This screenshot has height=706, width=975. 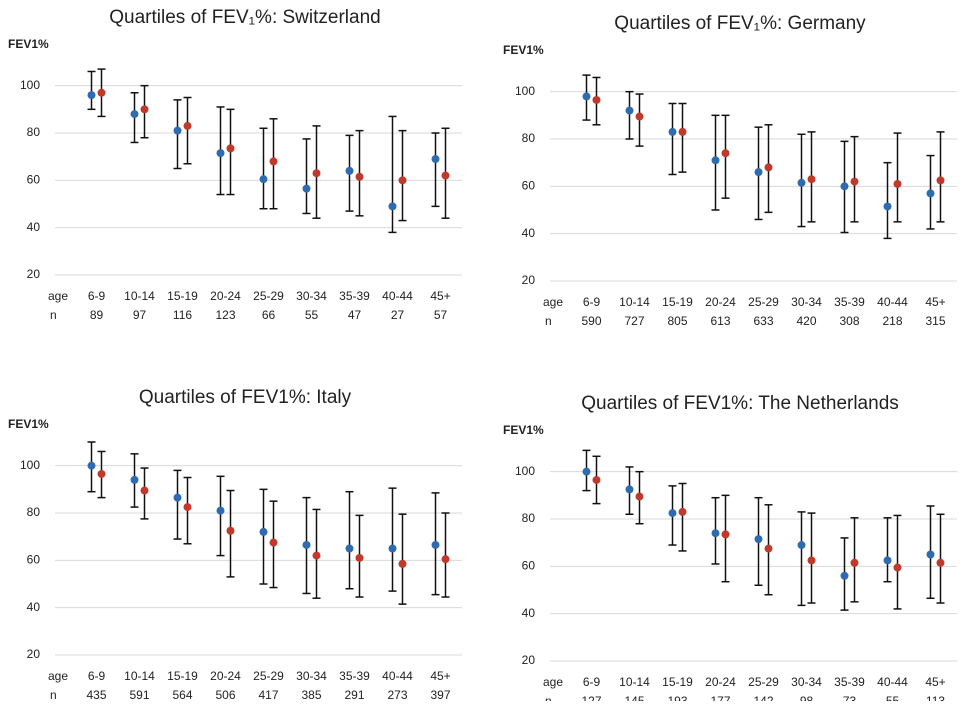 What do you see at coordinates (807, 697) in the screenshot?
I see `n-label: 98` at bounding box center [807, 697].